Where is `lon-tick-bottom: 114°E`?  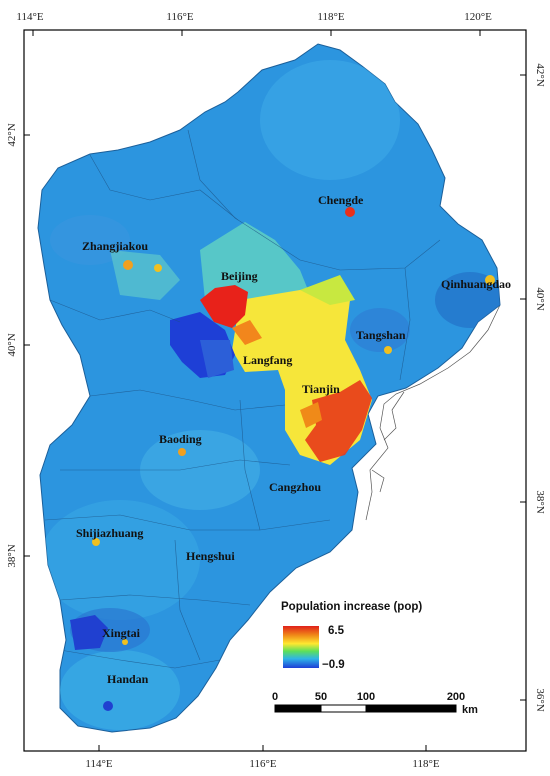
lon-tick-bottom: 114°E is located at coordinates (98, 764).